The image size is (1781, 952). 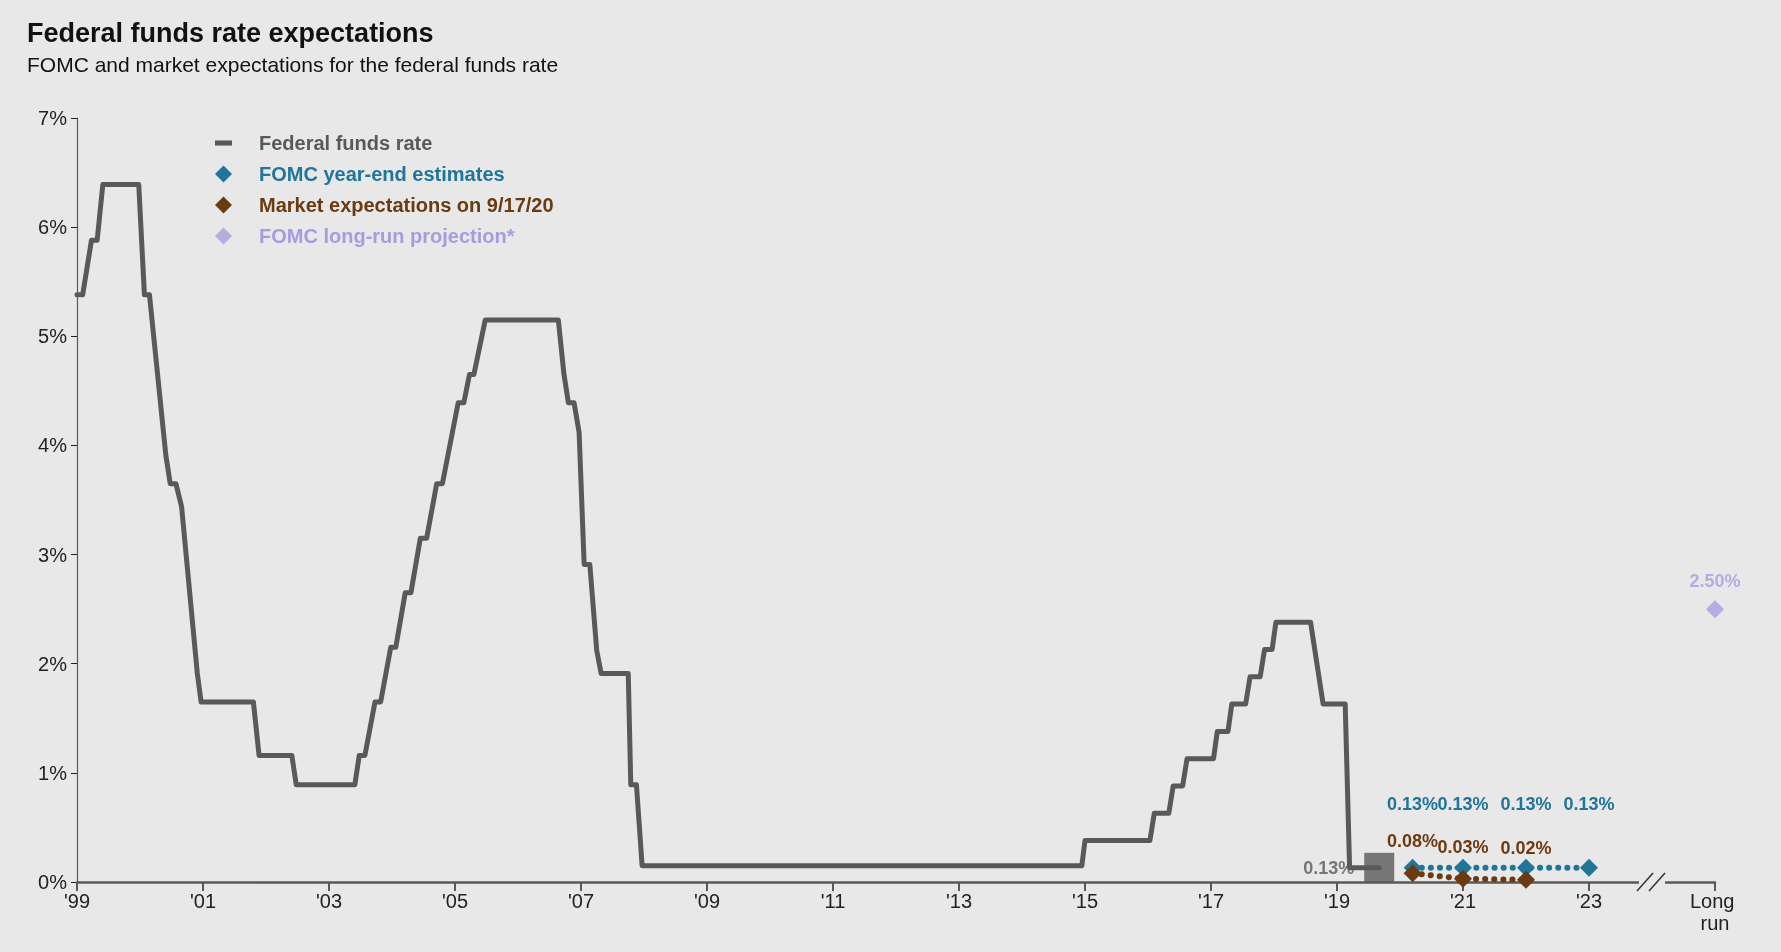 I want to click on y-tick-label: 7%, so click(x=53, y=118).